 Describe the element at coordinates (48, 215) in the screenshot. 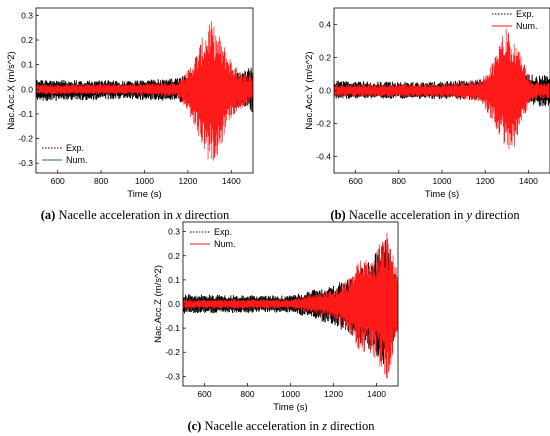

I see `caption-a-label: (a)` at that location.